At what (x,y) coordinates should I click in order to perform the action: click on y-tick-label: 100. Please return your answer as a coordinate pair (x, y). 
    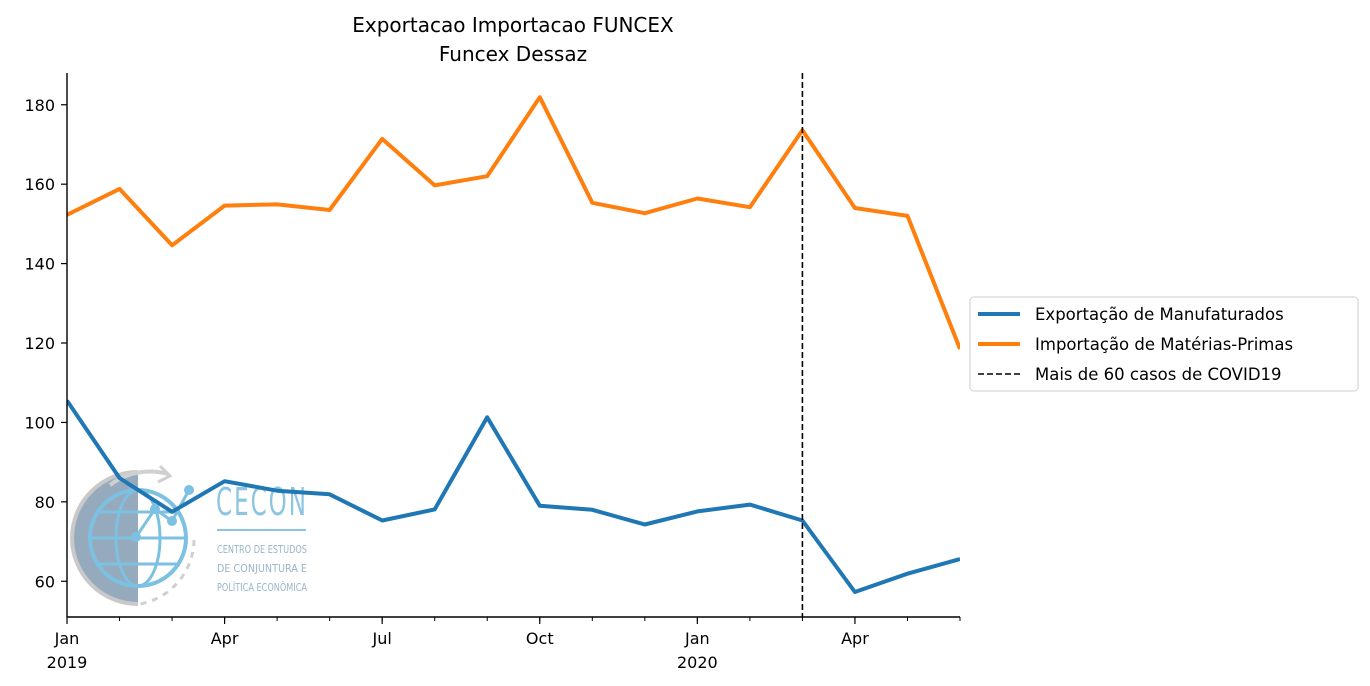
    Looking at the image, I should click on (39, 422).